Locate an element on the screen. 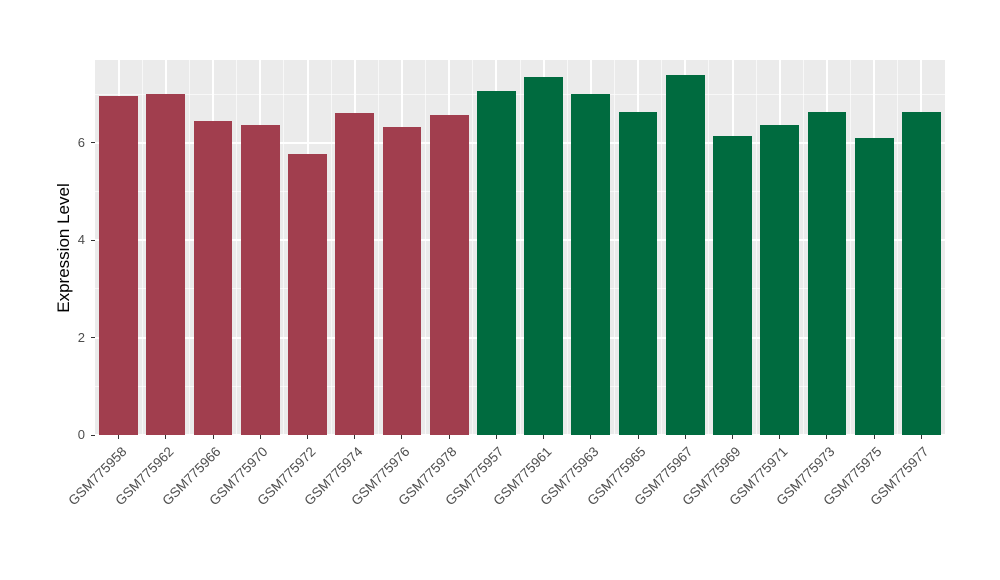 This screenshot has height=580, width=1000. bar-GSM775978 is located at coordinates (449, 274).